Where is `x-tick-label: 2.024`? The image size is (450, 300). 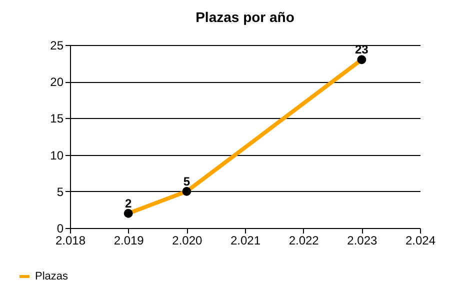
x-tick-label: 2.024 is located at coordinates (420, 241).